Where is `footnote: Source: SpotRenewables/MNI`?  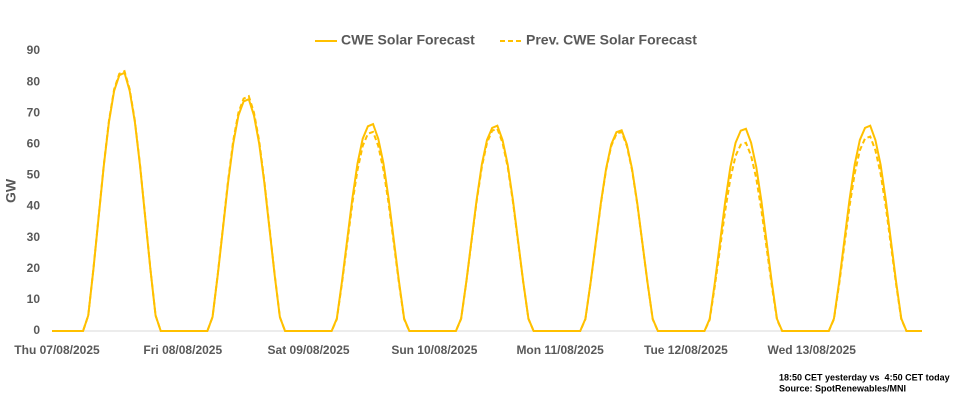 footnote: Source: SpotRenewables/MNI is located at coordinates (842, 388).